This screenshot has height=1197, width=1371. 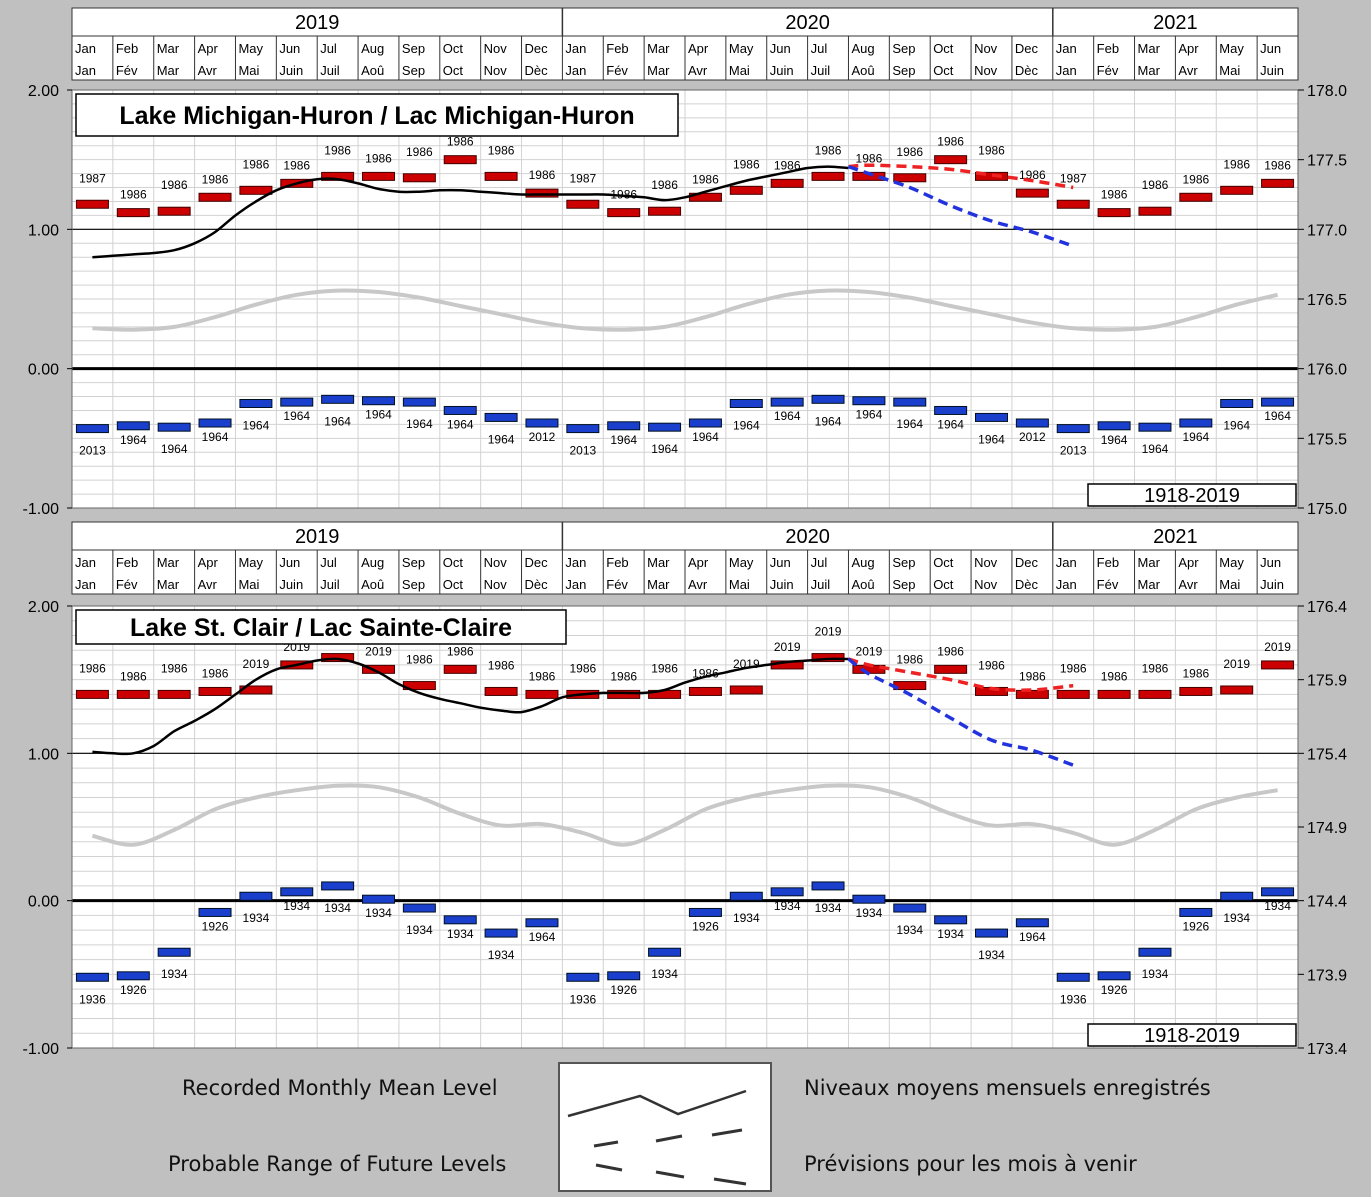 I want to click on chart2-month-fr-9: Oct, so click(x=453, y=584).